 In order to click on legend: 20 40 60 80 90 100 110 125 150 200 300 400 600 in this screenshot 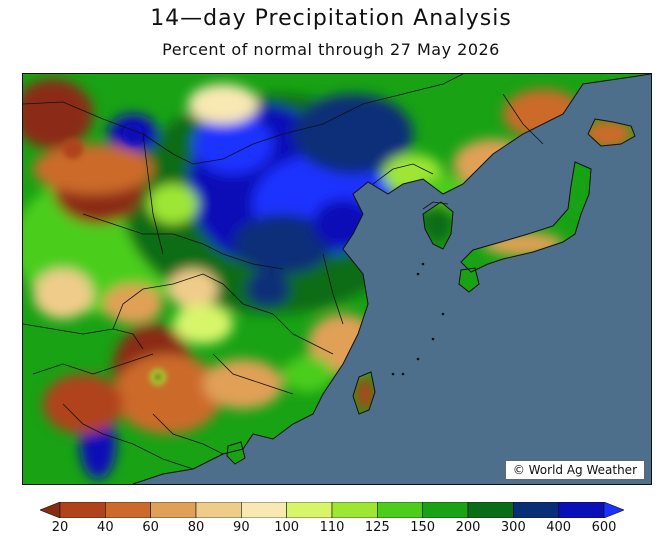, I will do `click(331, 518)`.